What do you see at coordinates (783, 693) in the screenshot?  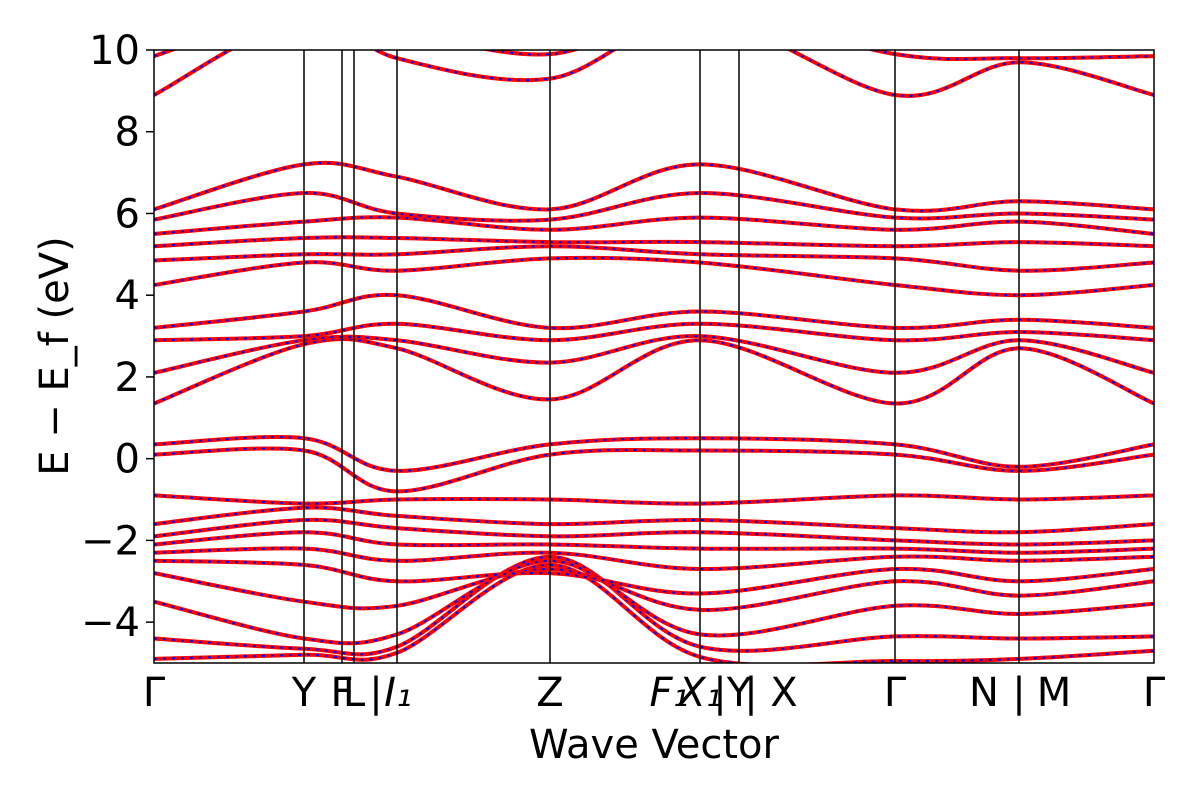 I see `x-tick-label-12: X` at bounding box center [783, 693].